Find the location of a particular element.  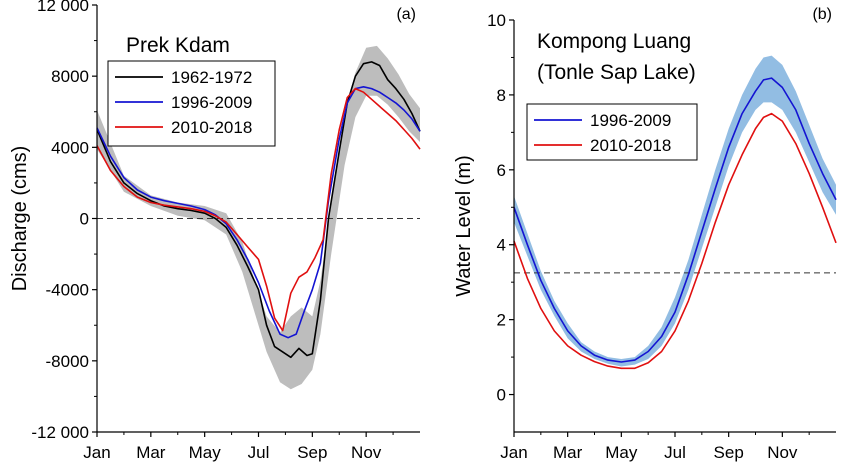

y-tick-label: -8000 is located at coordinates (67, 361).